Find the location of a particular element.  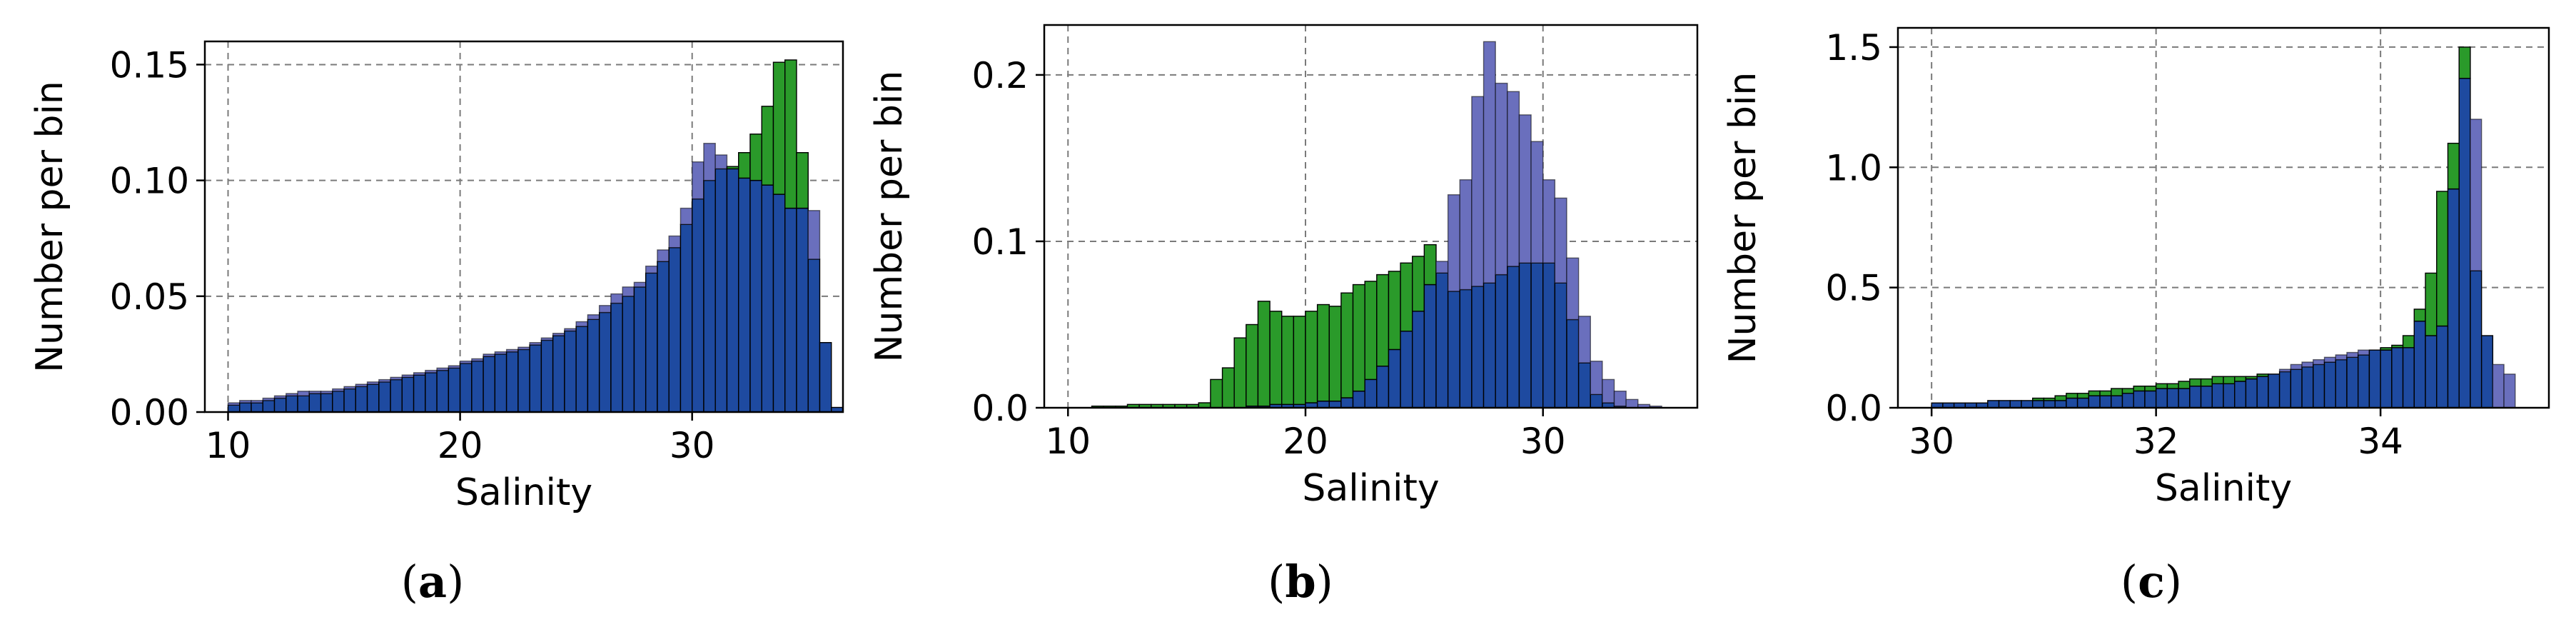

y-axis-label: Number per bin is located at coordinates (889, 217).